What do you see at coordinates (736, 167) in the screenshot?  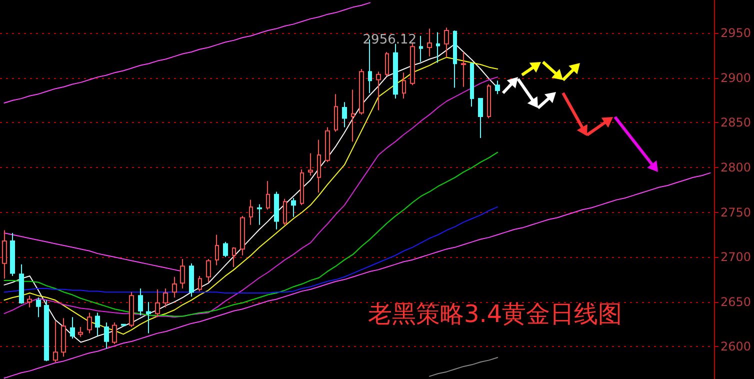 I see `y-tick-label: 2800` at bounding box center [736, 167].